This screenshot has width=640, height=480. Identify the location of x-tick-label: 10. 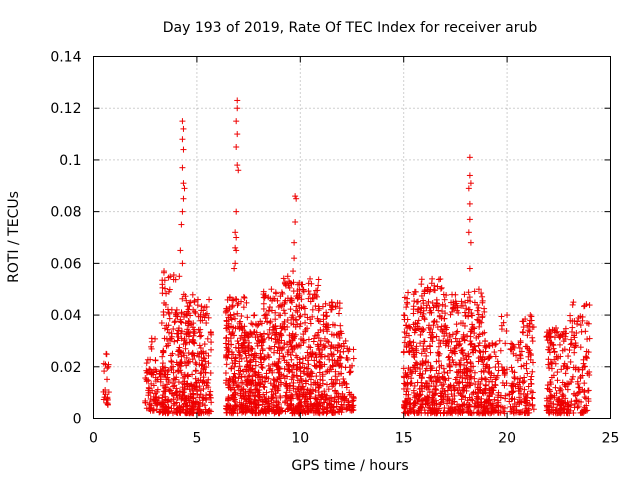
(300, 439).